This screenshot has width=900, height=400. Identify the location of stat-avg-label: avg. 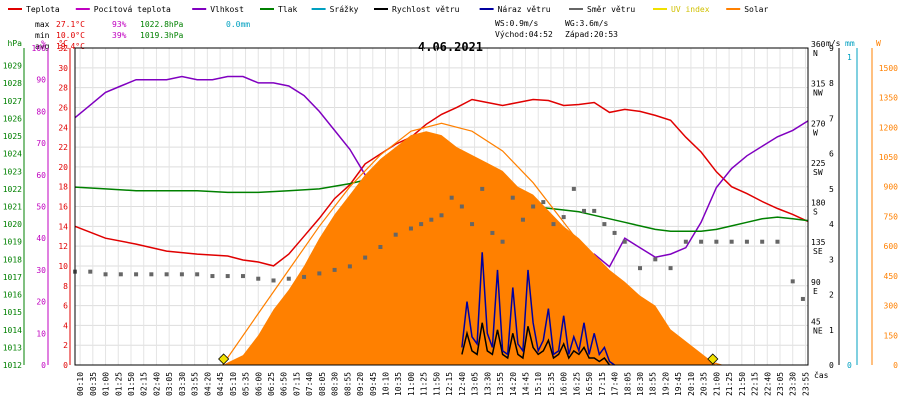
(42, 46).